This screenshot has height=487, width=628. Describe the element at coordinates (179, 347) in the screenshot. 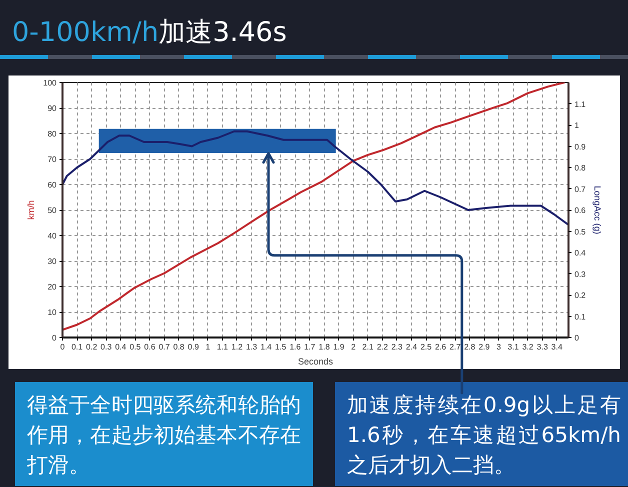

I see `x-tick-label: 0.8` at that location.